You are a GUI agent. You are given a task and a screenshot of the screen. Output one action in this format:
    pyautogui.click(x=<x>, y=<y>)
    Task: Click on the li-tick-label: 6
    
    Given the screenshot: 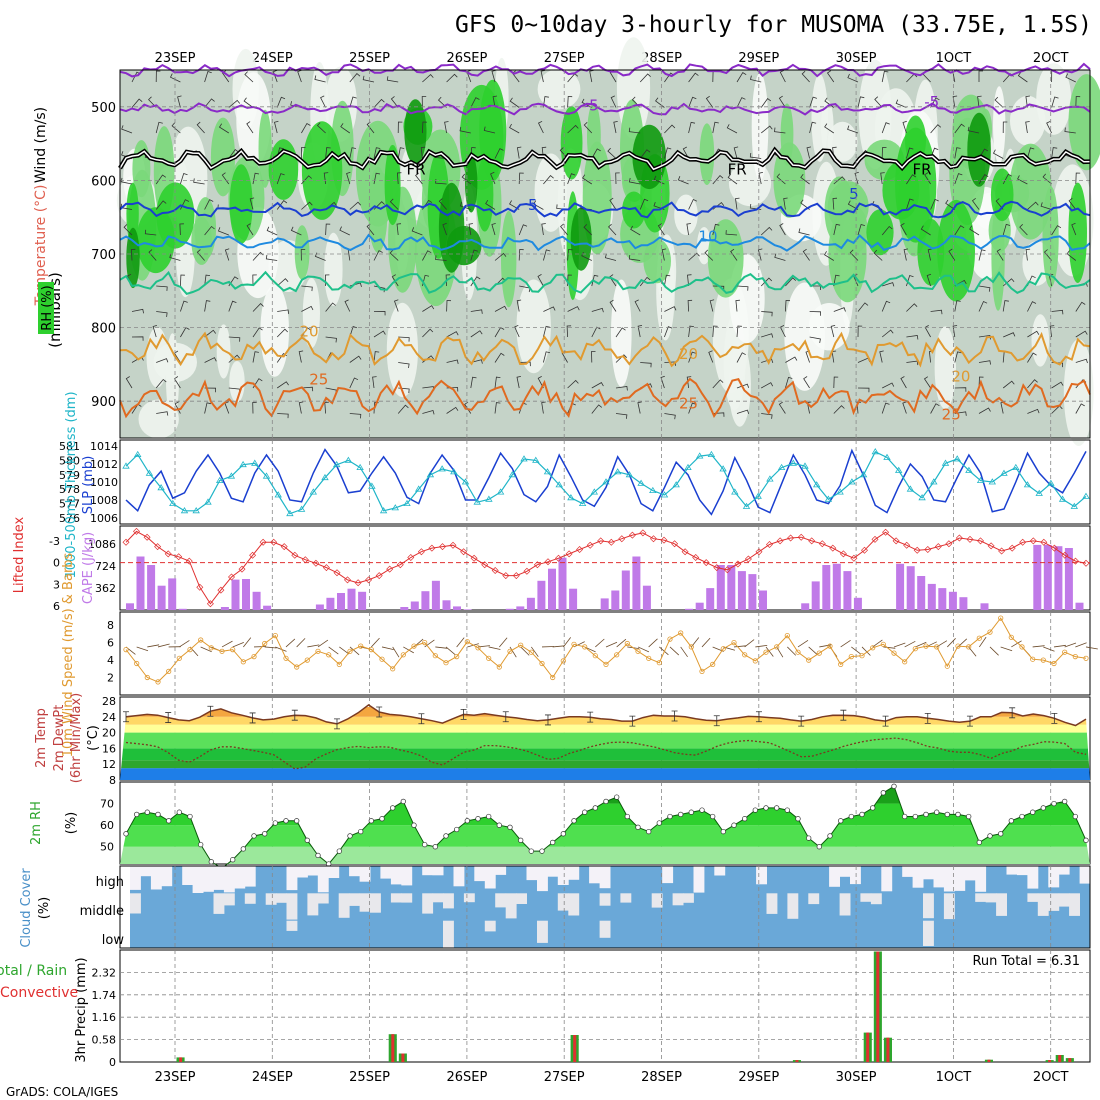 What is the action you would take?
    pyautogui.click(x=56, y=606)
    